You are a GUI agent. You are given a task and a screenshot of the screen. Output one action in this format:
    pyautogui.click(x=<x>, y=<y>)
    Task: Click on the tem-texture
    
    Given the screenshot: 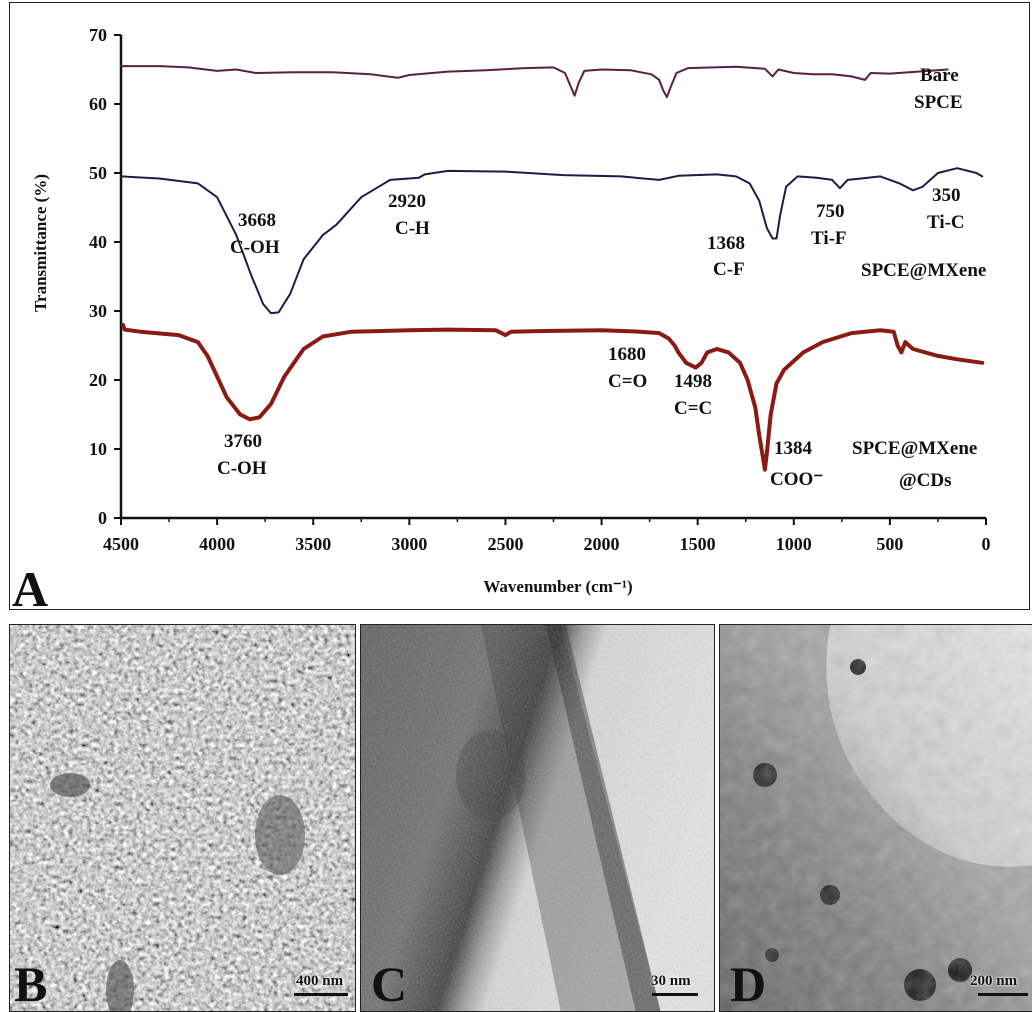 What is the action you would take?
    pyautogui.click(x=537, y=818)
    